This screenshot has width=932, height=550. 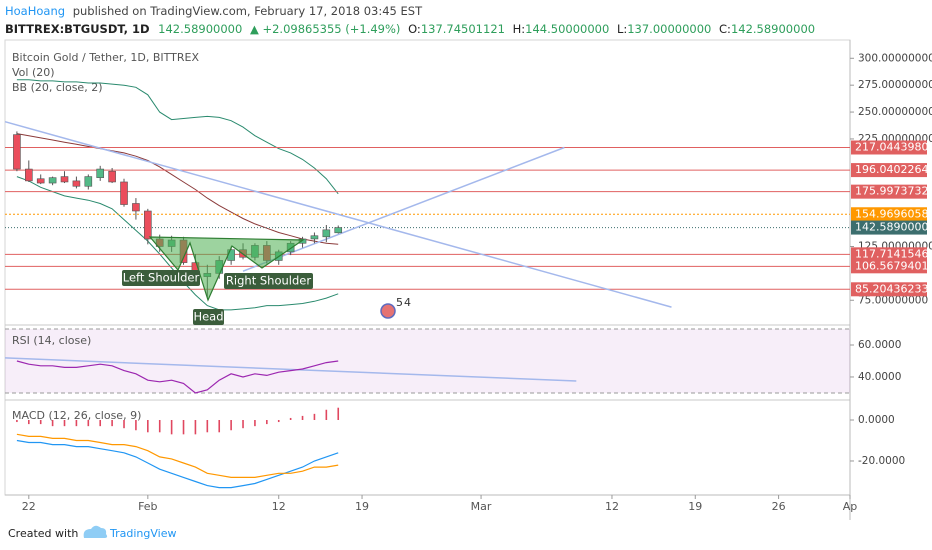 What do you see at coordinates (893, 227) in the screenshot?
I see `price-box-label: 142.58900000` at bounding box center [893, 227].